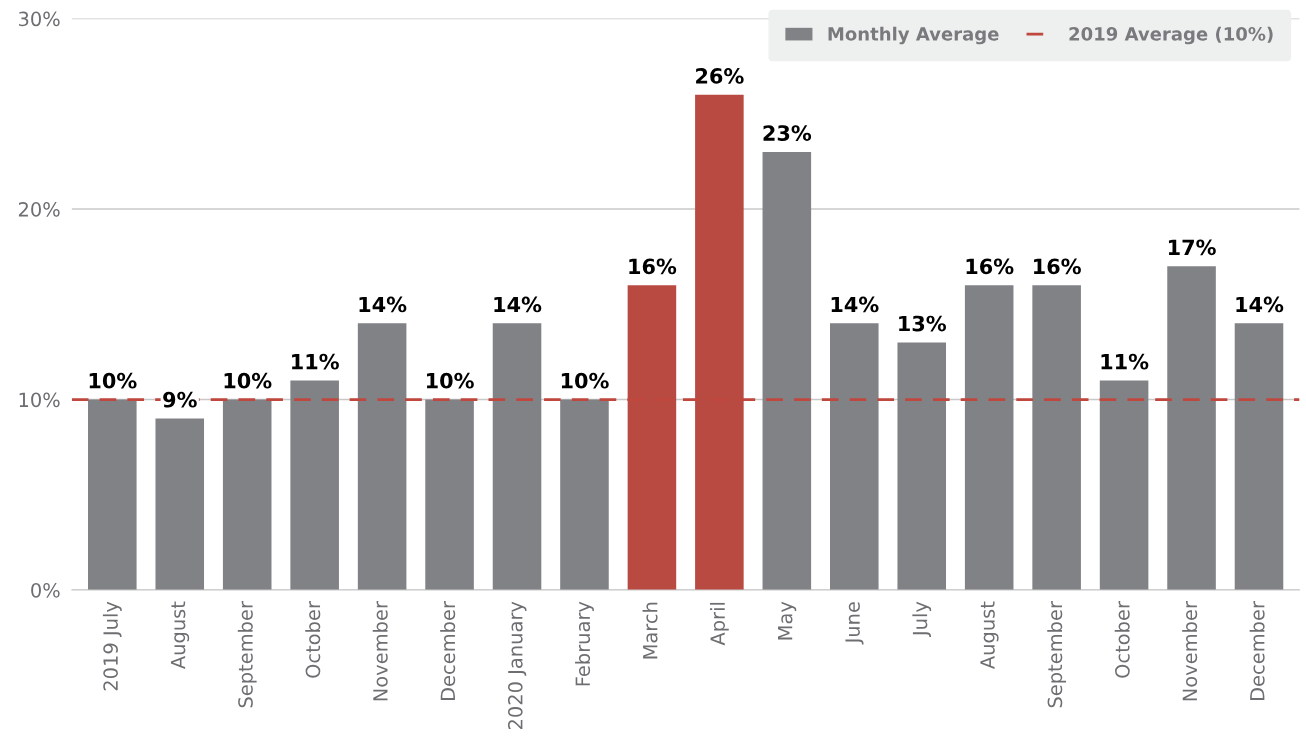 The height and width of the screenshot is (744, 1306). I want to click on y-tick-label: 30%, so click(39, 19).